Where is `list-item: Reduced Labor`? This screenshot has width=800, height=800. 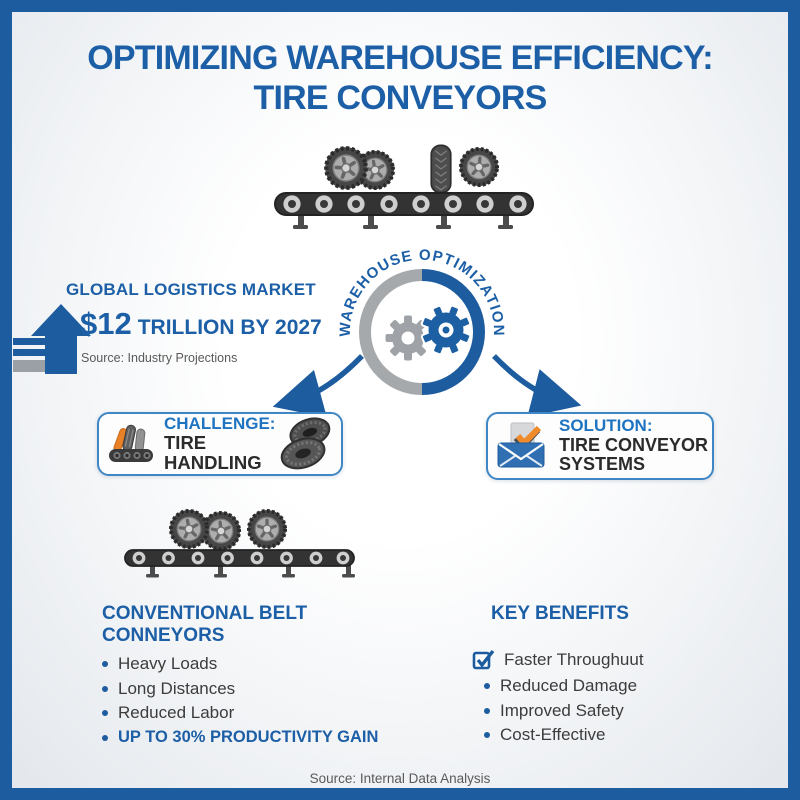
list-item: Reduced Labor is located at coordinates (240, 713).